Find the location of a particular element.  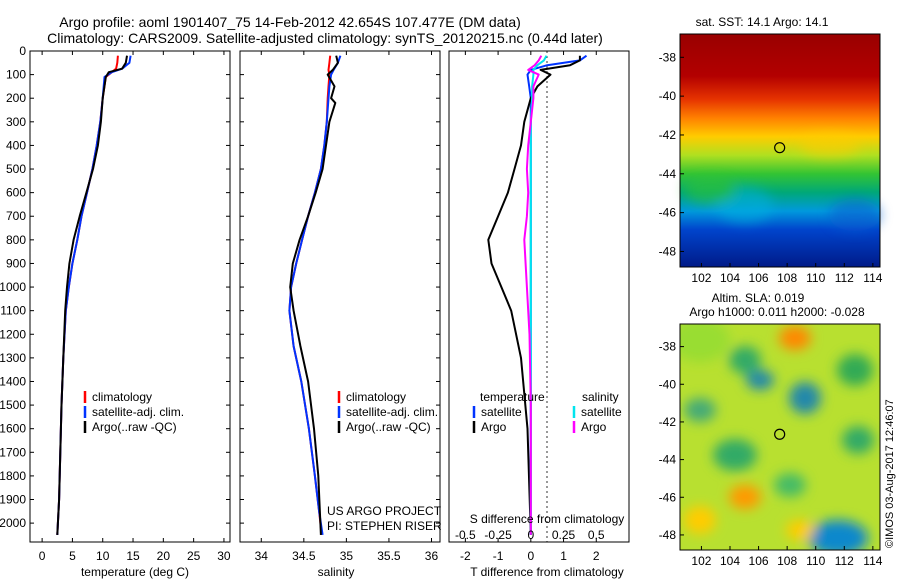

lon-tick-label: 102 is located at coordinates (701, 278).